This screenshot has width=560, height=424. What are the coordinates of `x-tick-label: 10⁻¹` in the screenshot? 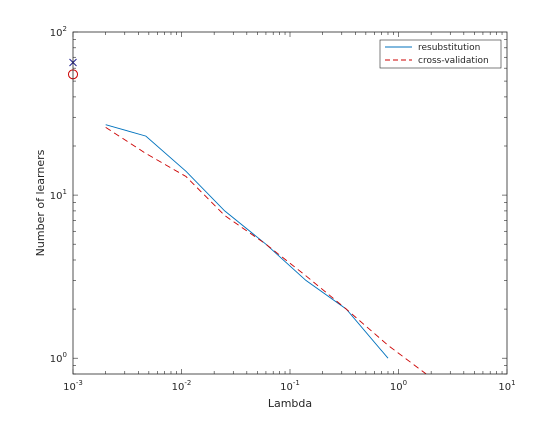 It's located at (290, 386).